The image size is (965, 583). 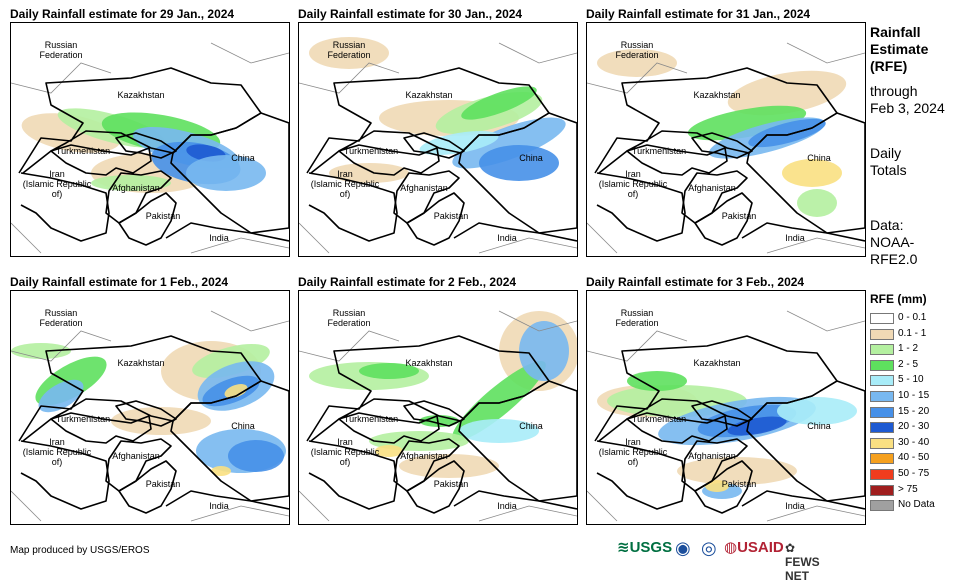 What do you see at coordinates (912, 317) in the screenshot?
I see `legend-label: 0 - 0.1` at bounding box center [912, 317].